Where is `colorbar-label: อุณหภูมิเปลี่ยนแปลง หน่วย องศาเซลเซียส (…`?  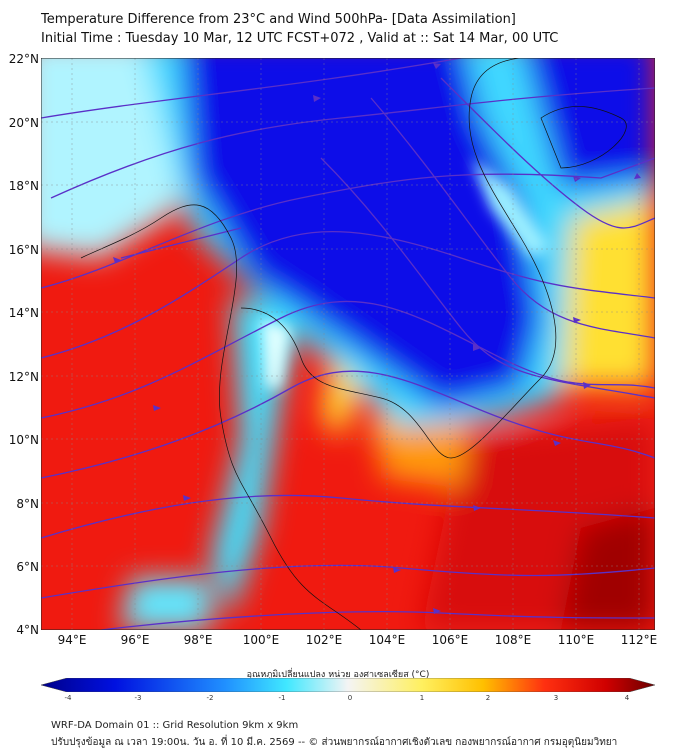 colorbar-label: อุณหภูมิเปลี่ยนแปลง หน่วย องศาเซลเซียส (… is located at coordinates (338, 675).